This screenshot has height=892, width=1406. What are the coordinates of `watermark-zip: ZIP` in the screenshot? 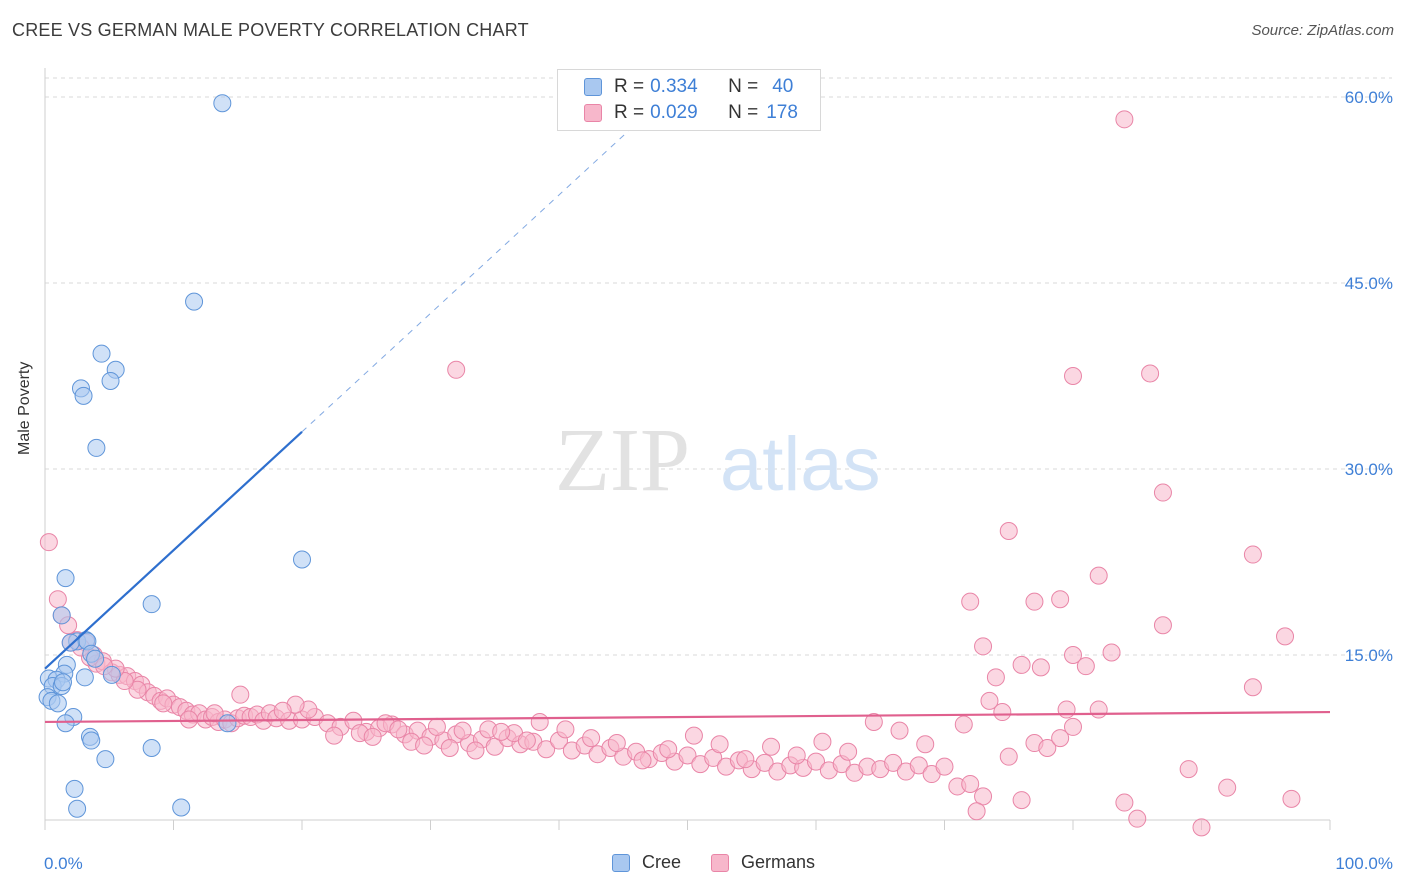 It's located at (622, 460).